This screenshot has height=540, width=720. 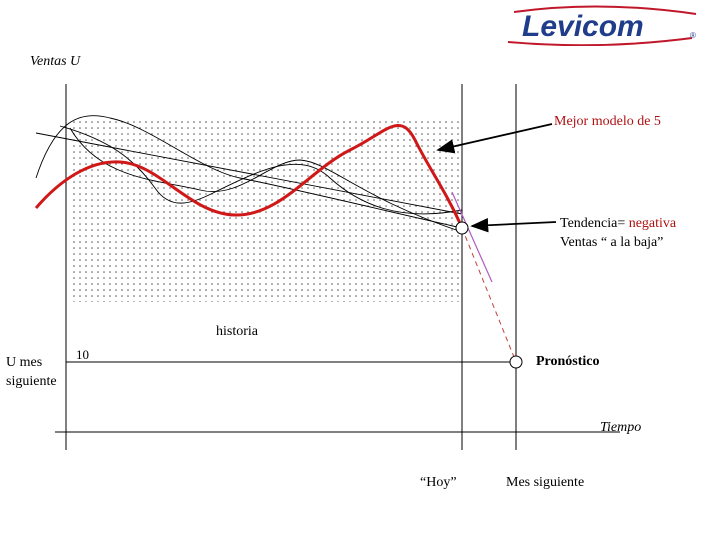 I want to click on best-model-label: Mejor modelo de 5, so click(x=607, y=121).